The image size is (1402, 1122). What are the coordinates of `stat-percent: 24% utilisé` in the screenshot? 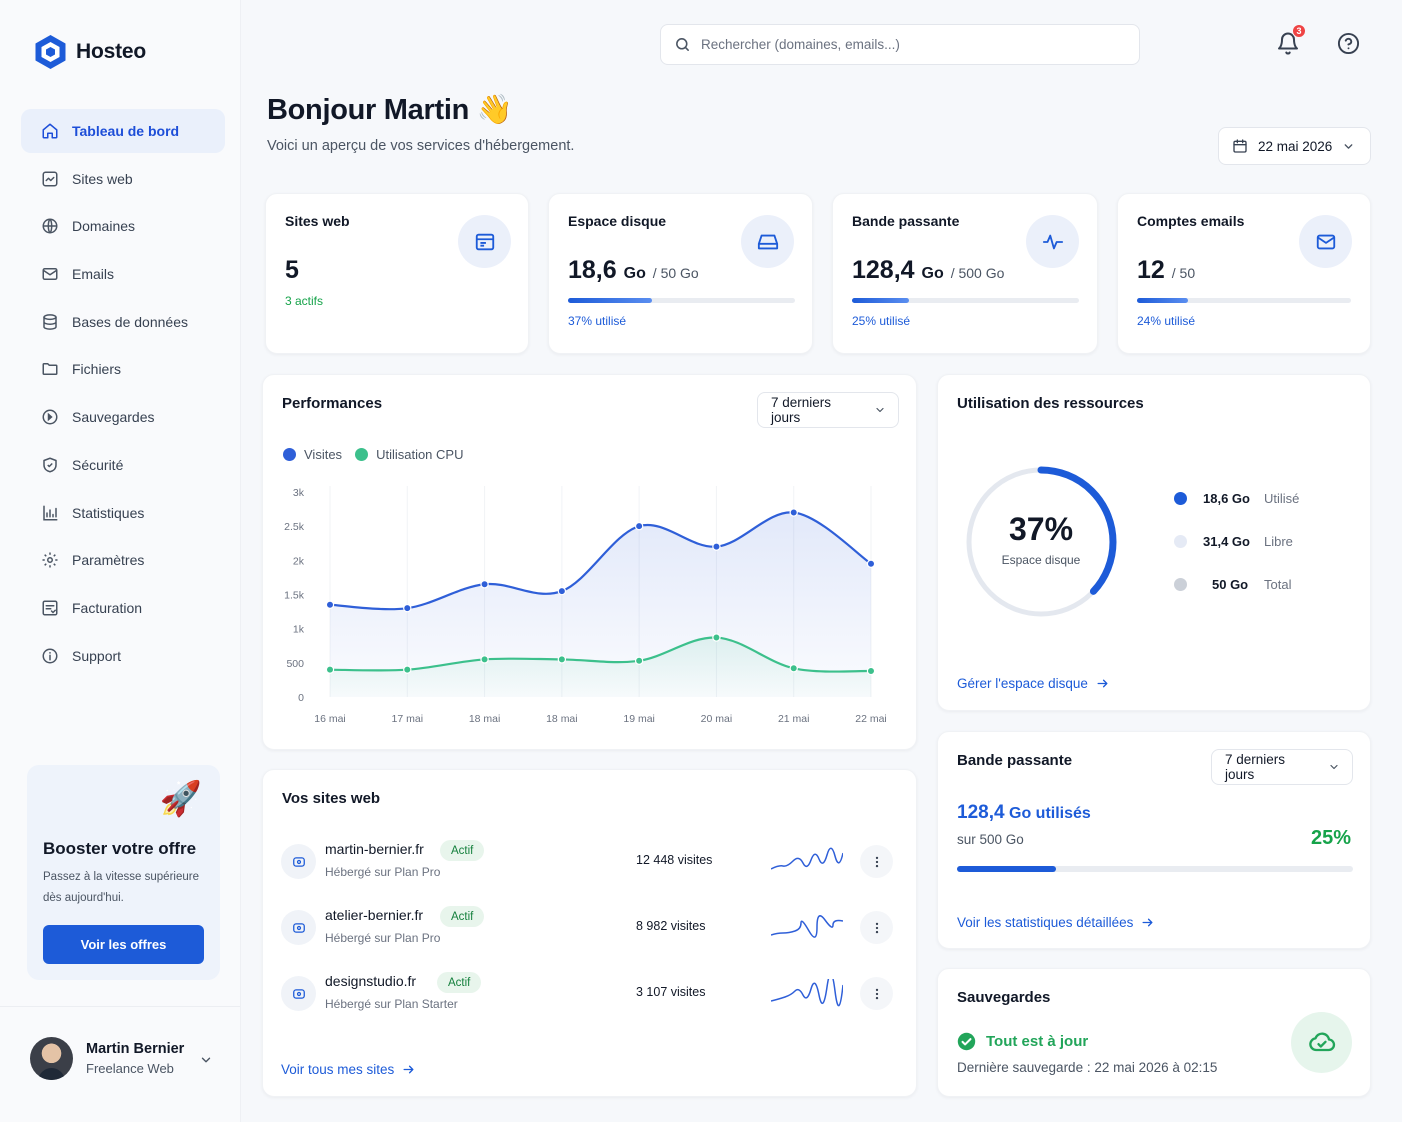 It's located at (1166, 321).